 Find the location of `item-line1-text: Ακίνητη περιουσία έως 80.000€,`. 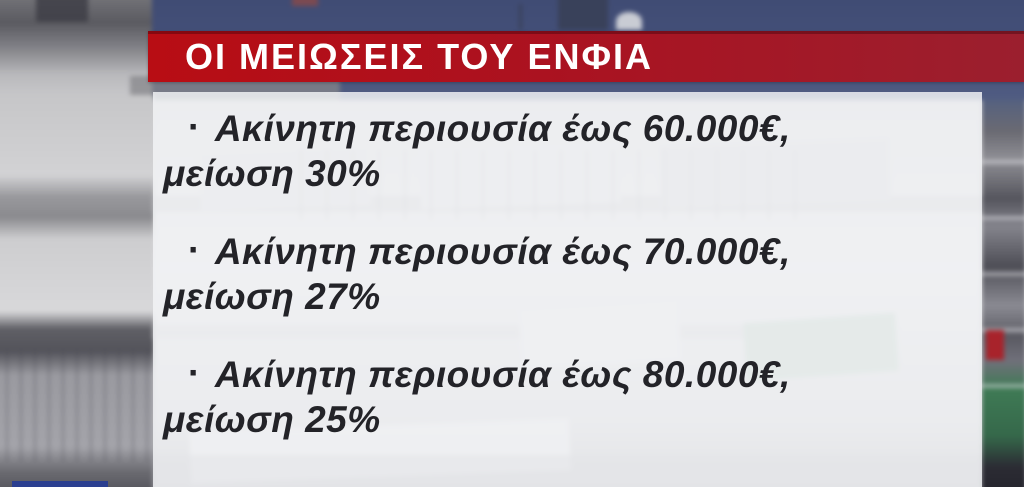

item-line1-text: Ακίνητη περιουσία έως 80.000€, is located at coordinates (502, 374).